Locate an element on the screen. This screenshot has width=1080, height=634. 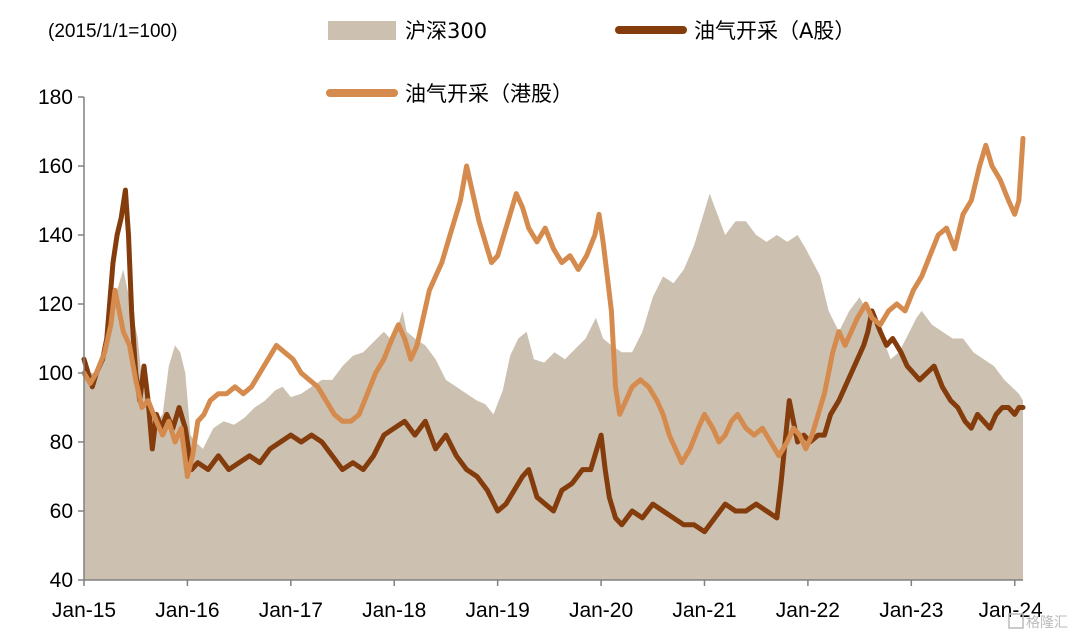
watermark: 格隆汇 is located at coordinates (1038, 622).